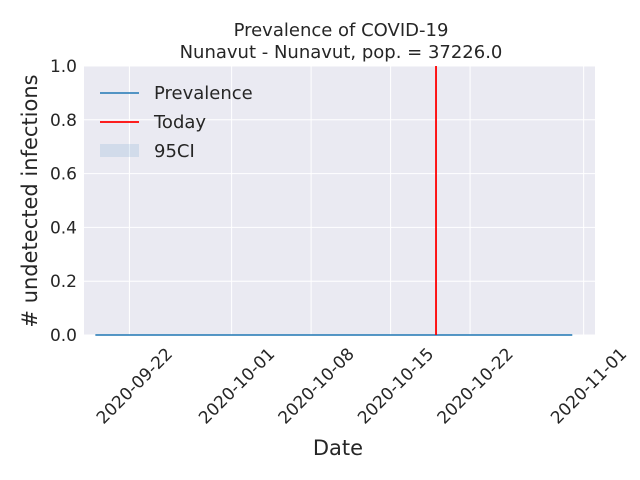  Describe the element at coordinates (135, 386) in the screenshot. I see `x-tick-label: 2020-09-22` at that location.